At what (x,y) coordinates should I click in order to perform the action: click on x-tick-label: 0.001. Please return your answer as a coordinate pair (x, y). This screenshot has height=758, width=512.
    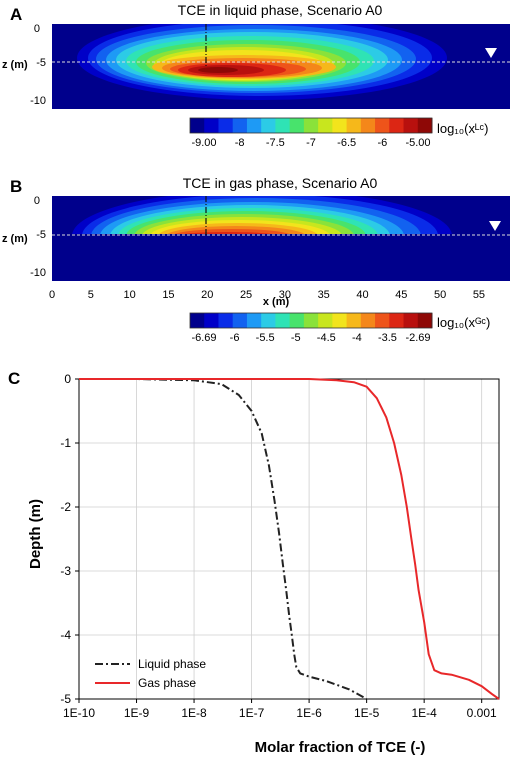
    Looking at the image, I should click on (482, 713).